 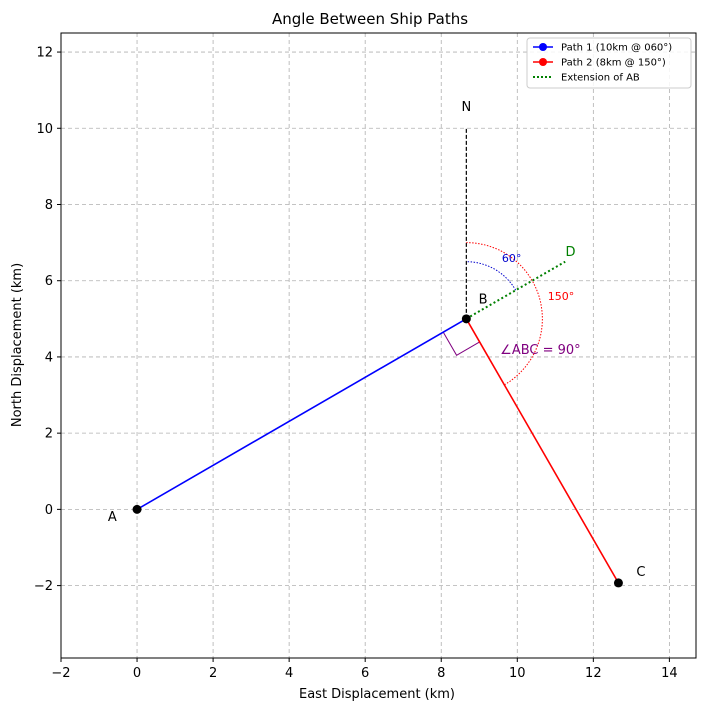 What do you see at coordinates (365, 673) in the screenshot?
I see `x-tick-label: 6` at bounding box center [365, 673].